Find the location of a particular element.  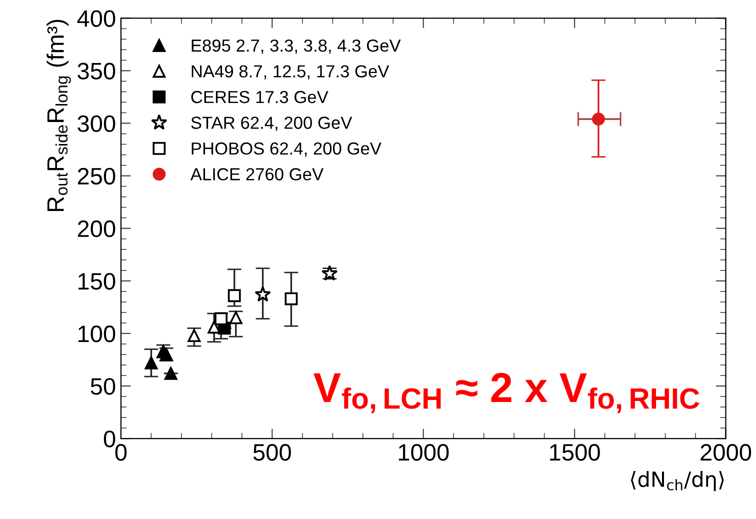

y-tick-label: 100 is located at coordinates (97, 334).